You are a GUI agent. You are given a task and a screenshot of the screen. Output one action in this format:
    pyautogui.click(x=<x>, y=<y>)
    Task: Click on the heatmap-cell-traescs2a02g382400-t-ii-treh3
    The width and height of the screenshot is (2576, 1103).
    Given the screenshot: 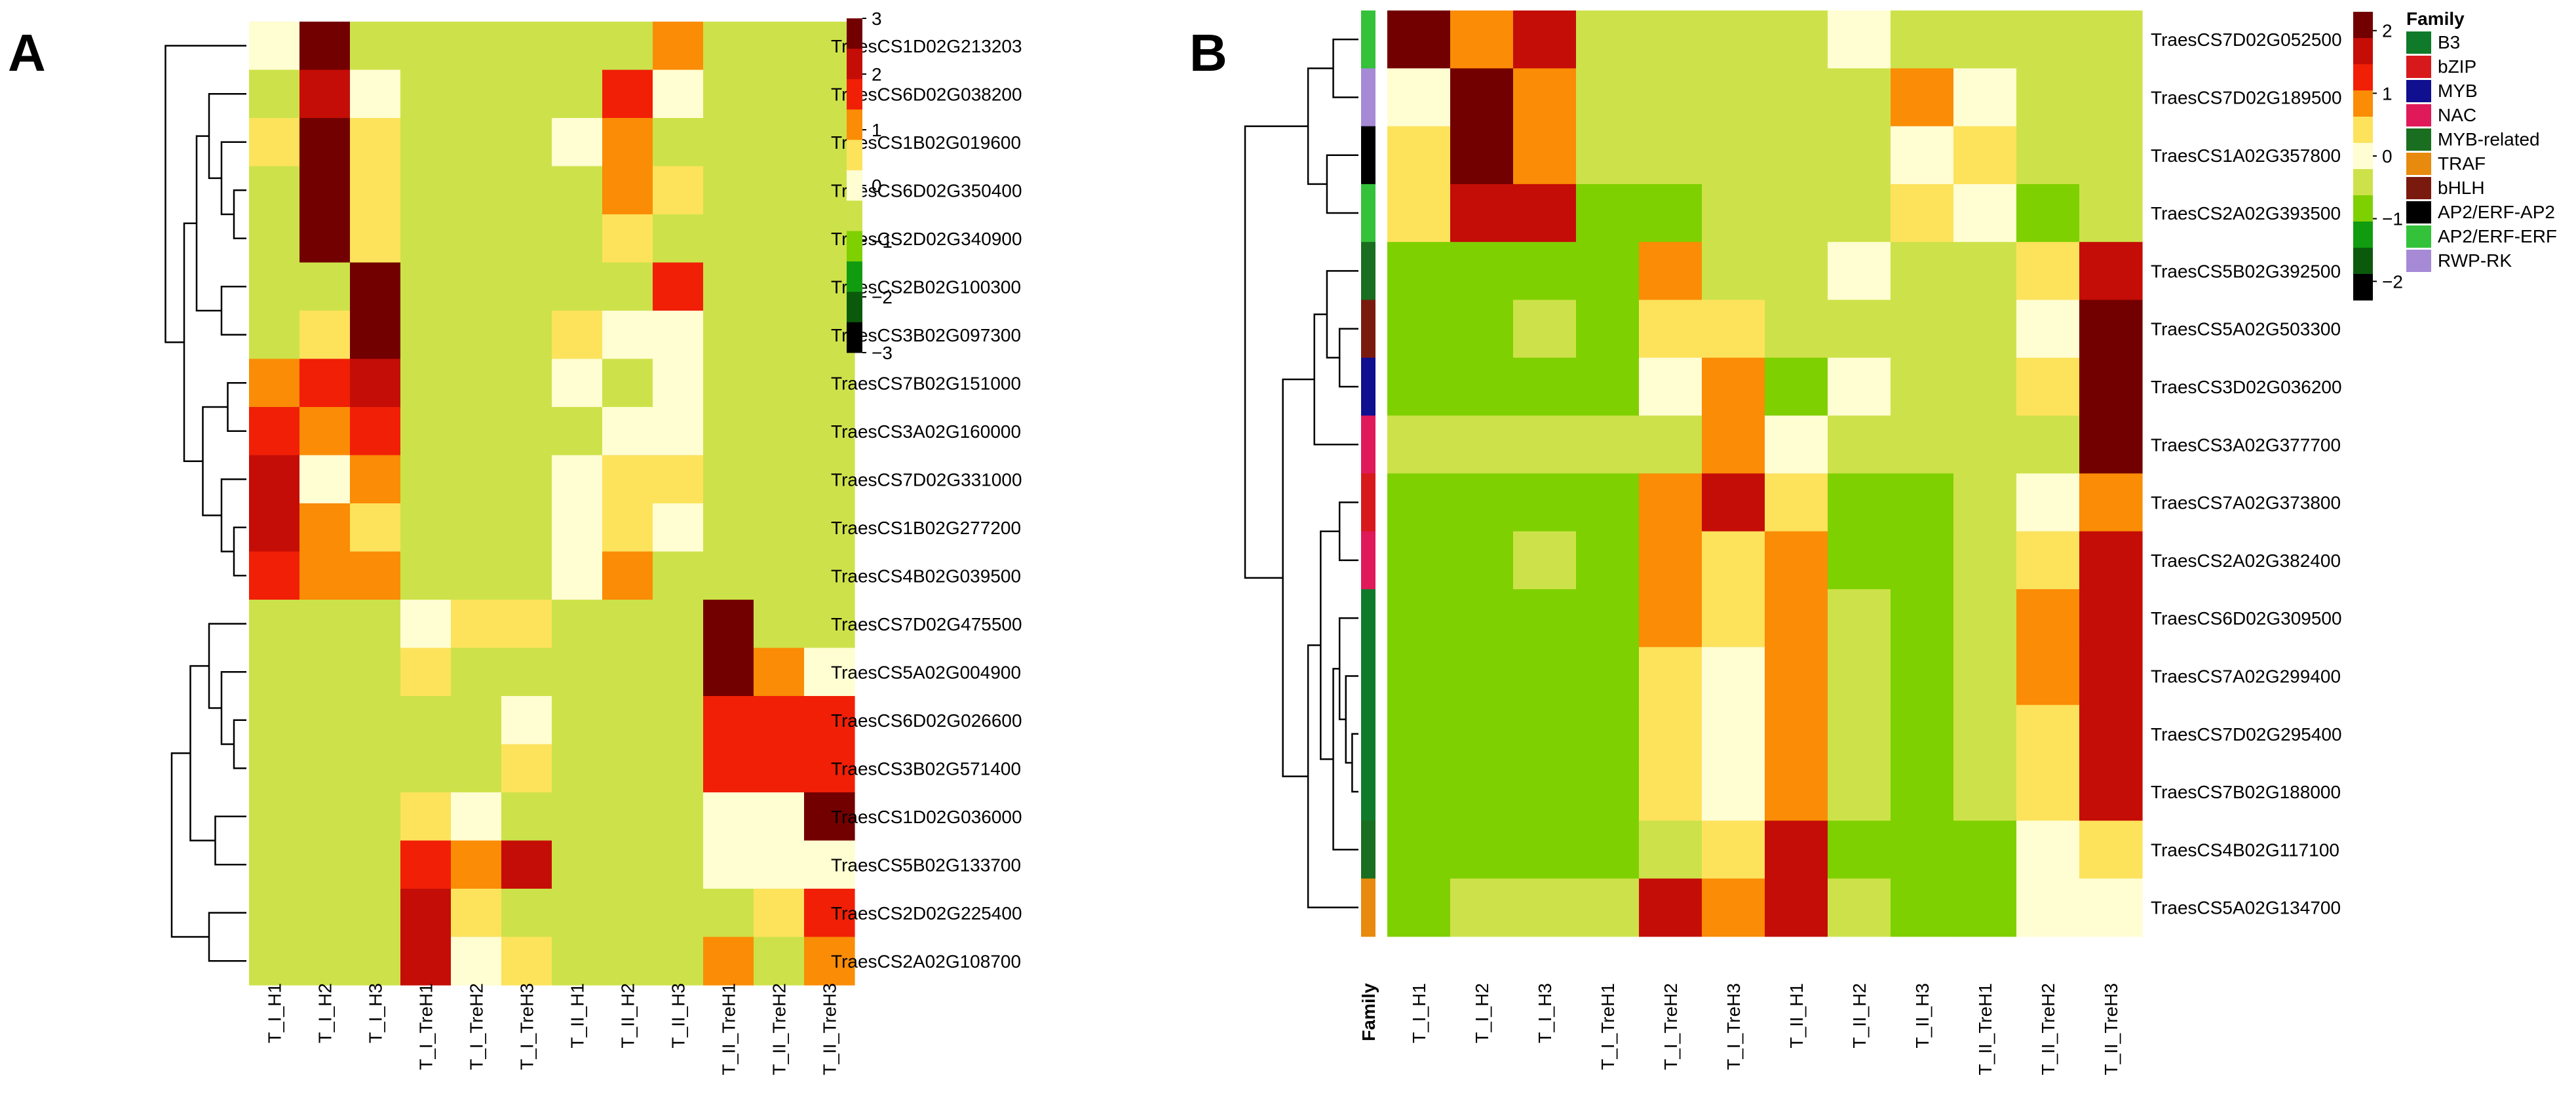 What is the action you would take?
    pyautogui.click(x=2111, y=560)
    